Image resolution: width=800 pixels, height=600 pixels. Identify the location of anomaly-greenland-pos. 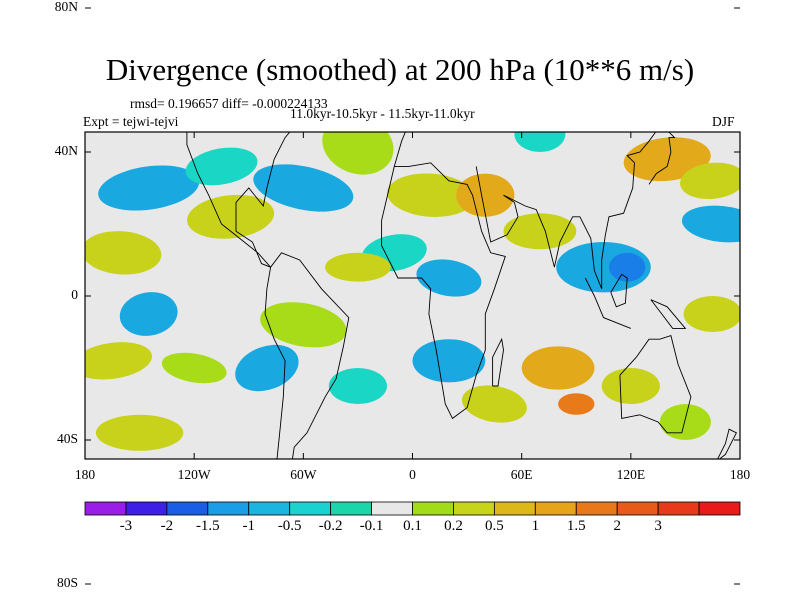
(340, 62).